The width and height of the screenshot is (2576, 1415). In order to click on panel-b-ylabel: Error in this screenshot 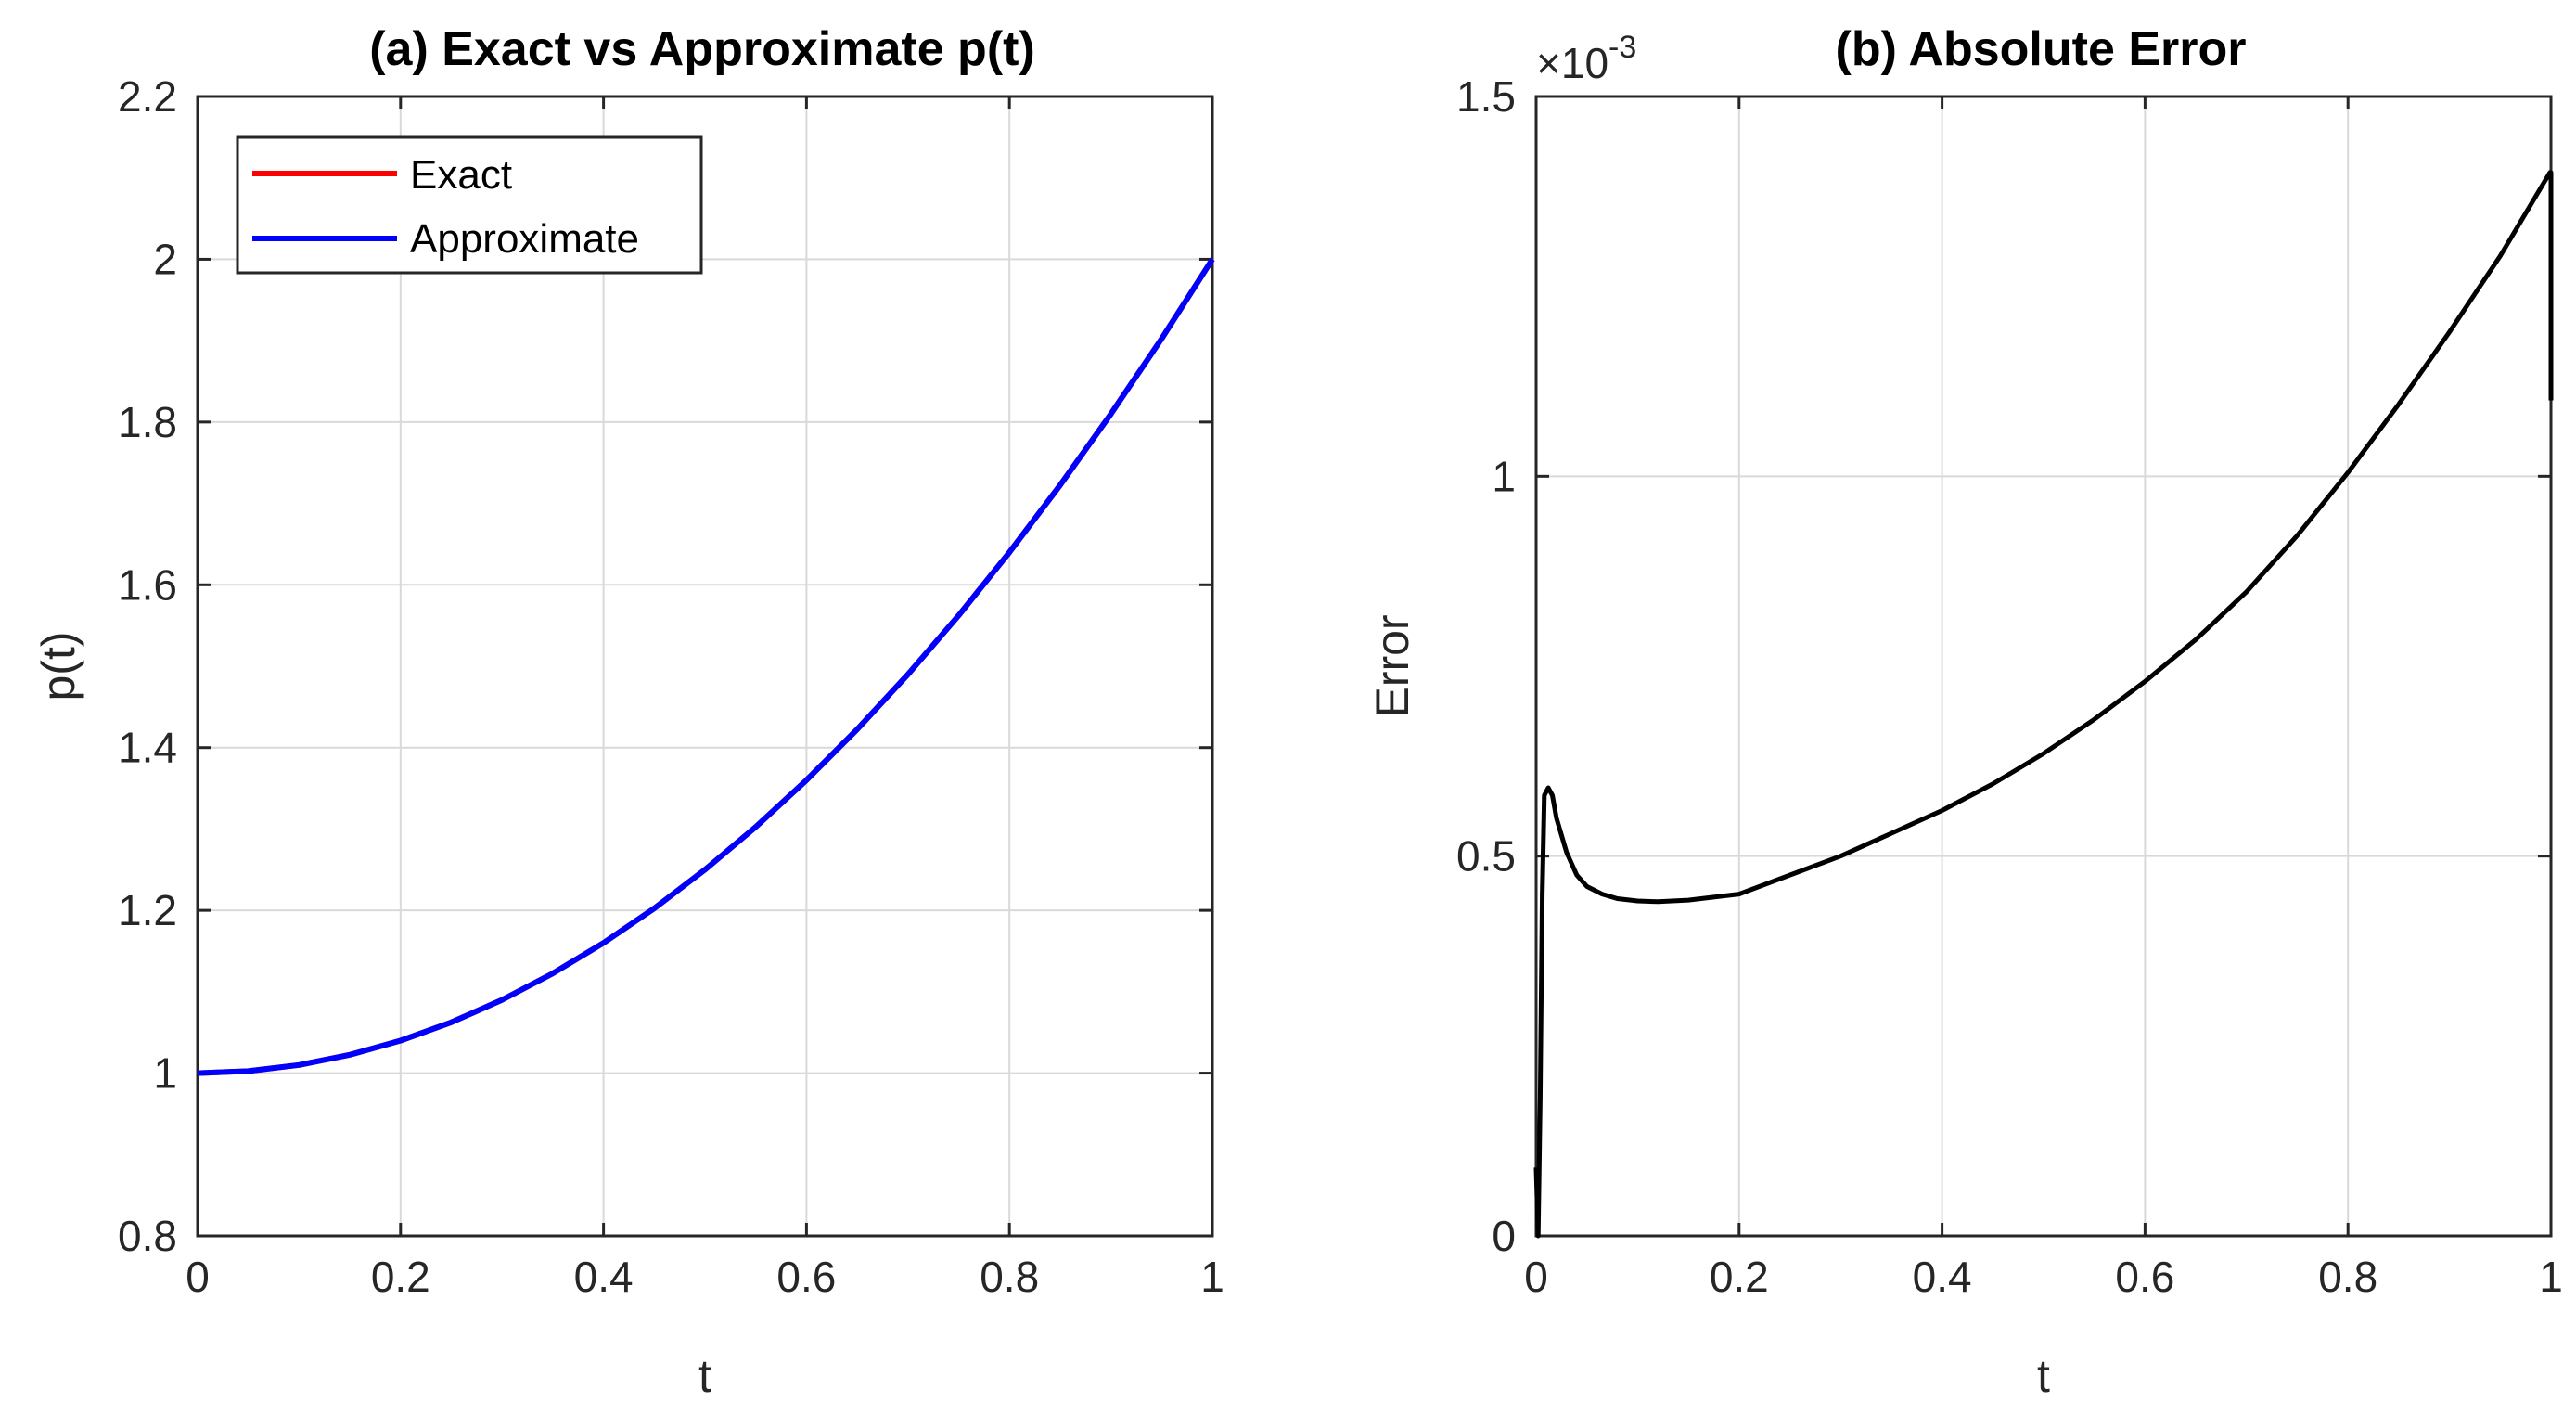, I will do `click(1392, 666)`.